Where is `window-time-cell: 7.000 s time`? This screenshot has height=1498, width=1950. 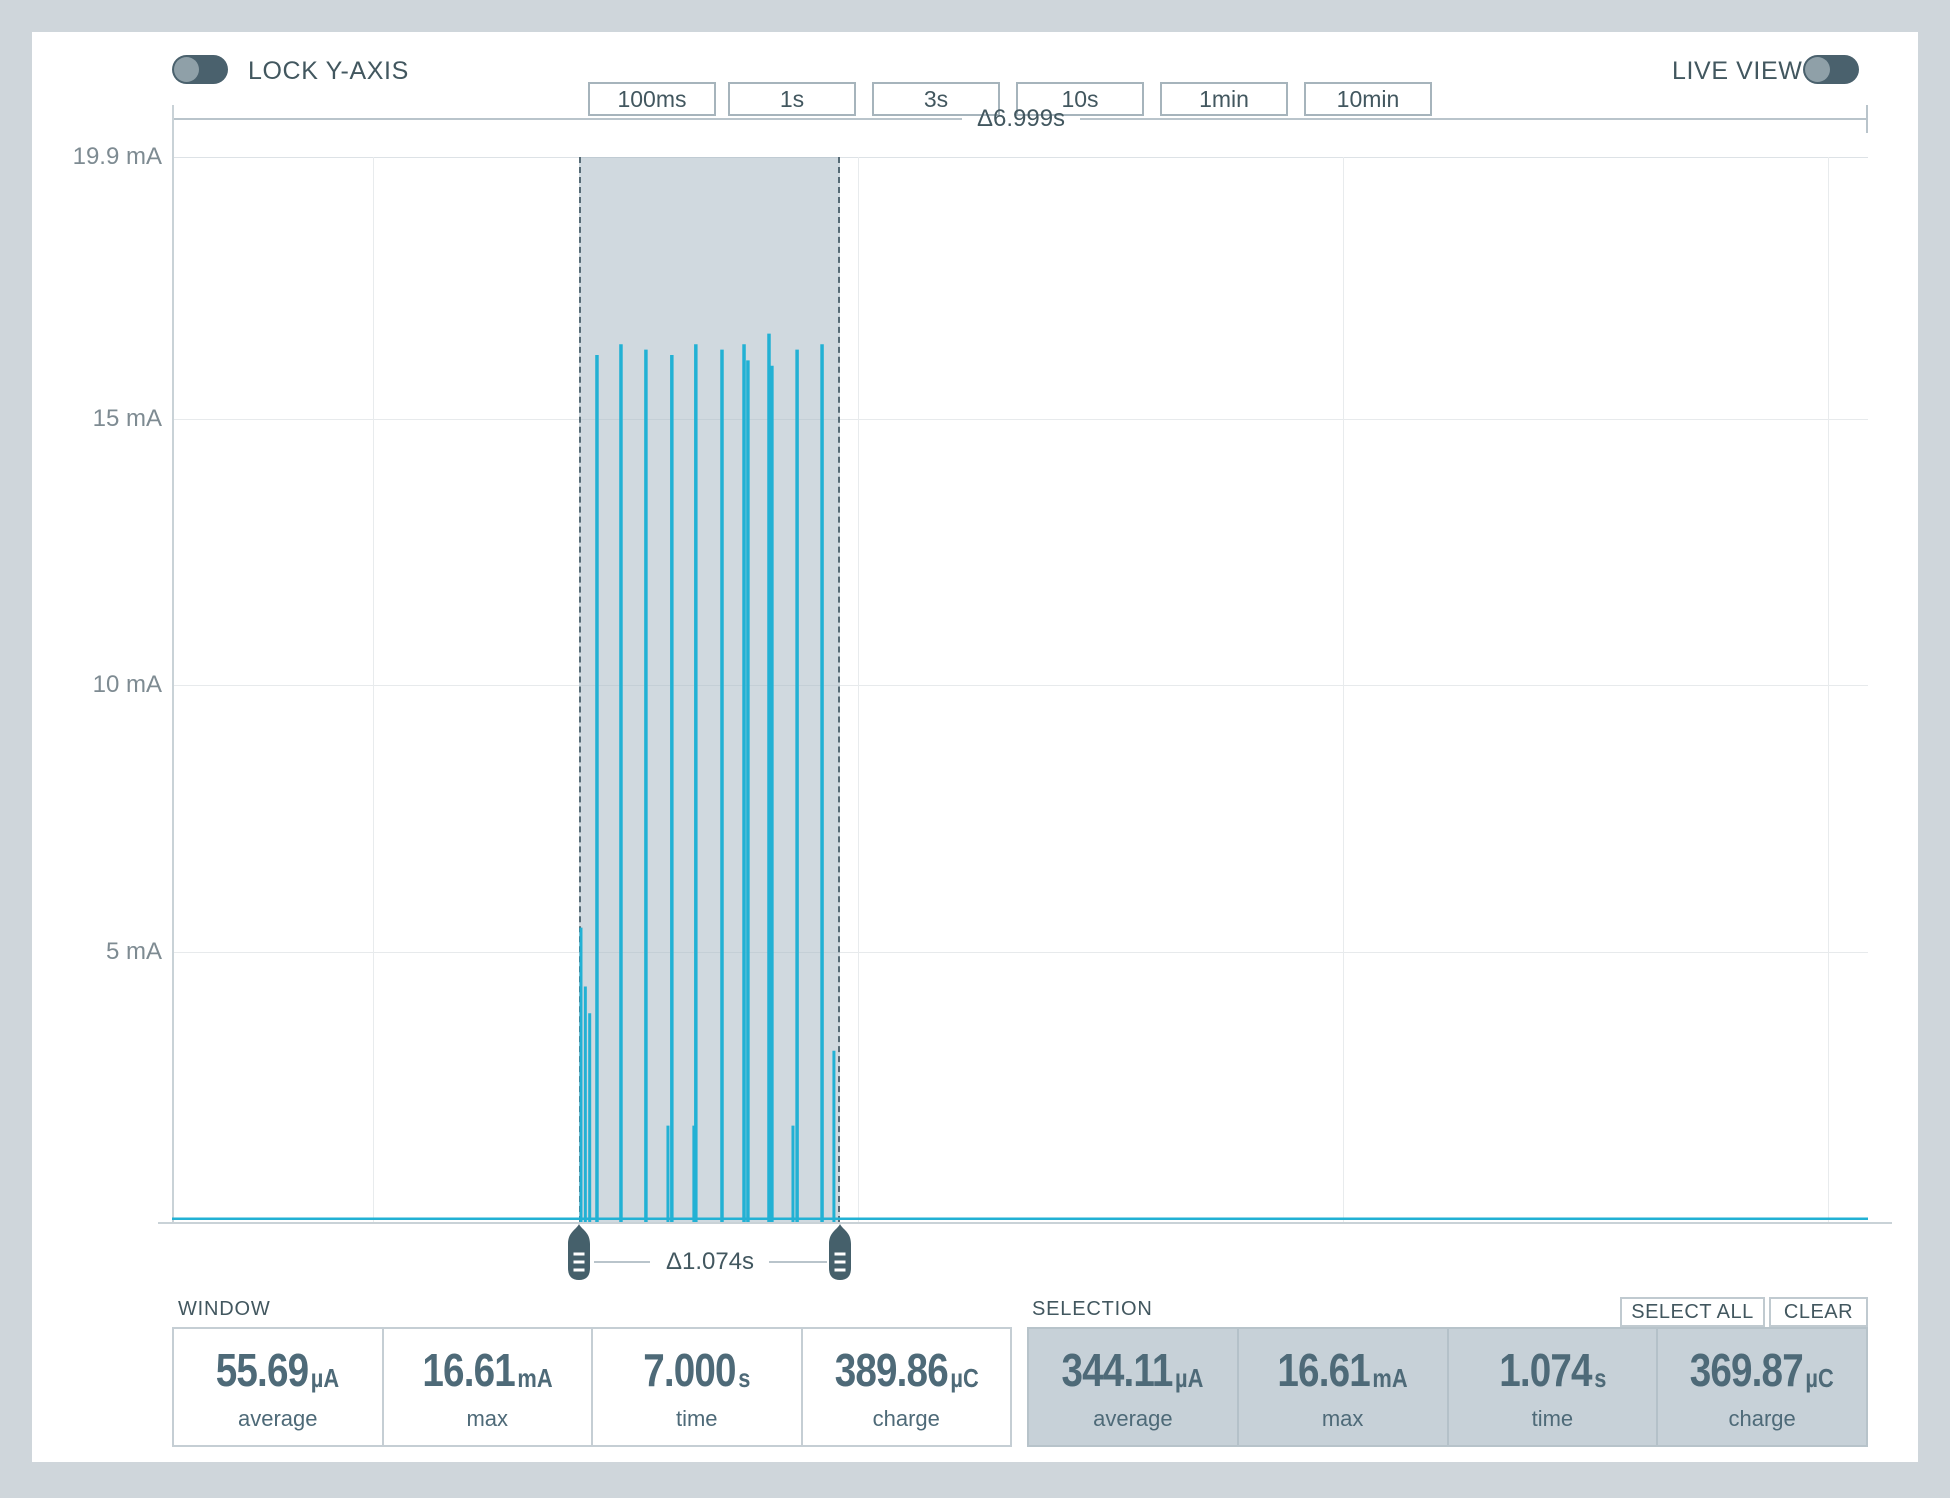
window-time-cell: 7.000 s time is located at coordinates (698, 1387).